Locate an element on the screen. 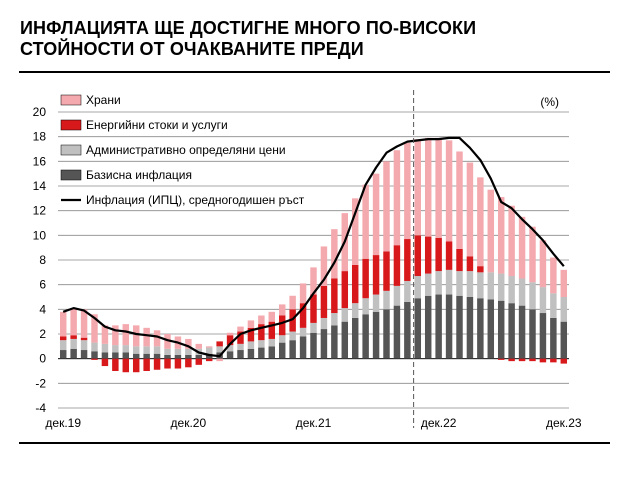  legend-label: Храни is located at coordinates (103, 100).